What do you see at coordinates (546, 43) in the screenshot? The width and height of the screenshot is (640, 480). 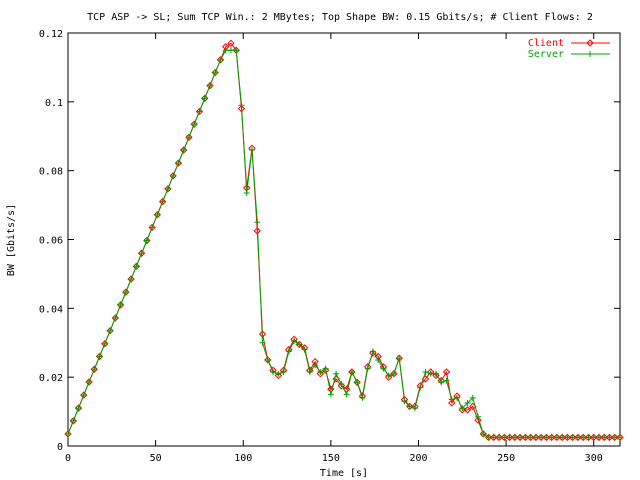 I see `legend-label: Client` at bounding box center [546, 43].